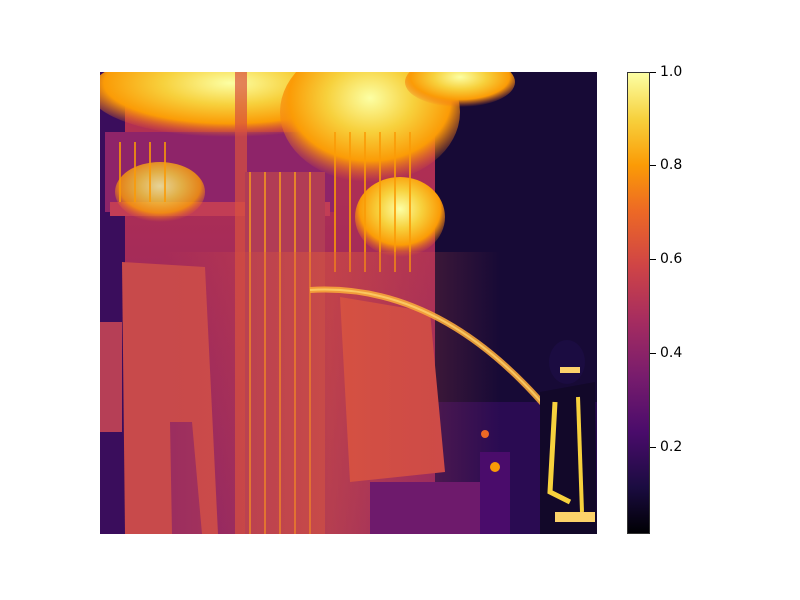 The height and width of the screenshot is (600, 800). Describe the element at coordinates (539, 437) in the screenshot. I see `firefighter` at that location.